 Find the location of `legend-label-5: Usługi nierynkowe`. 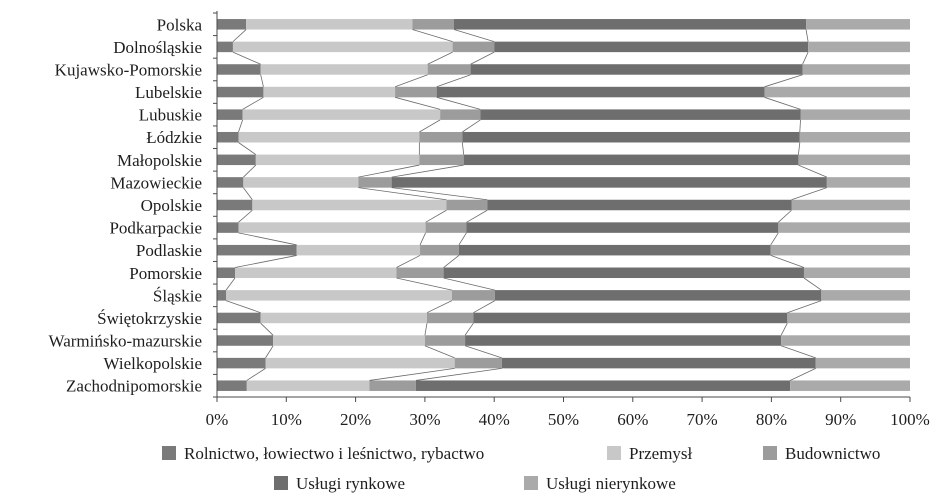

legend-label-5: Usługi nierynkowe is located at coordinates (611, 483).